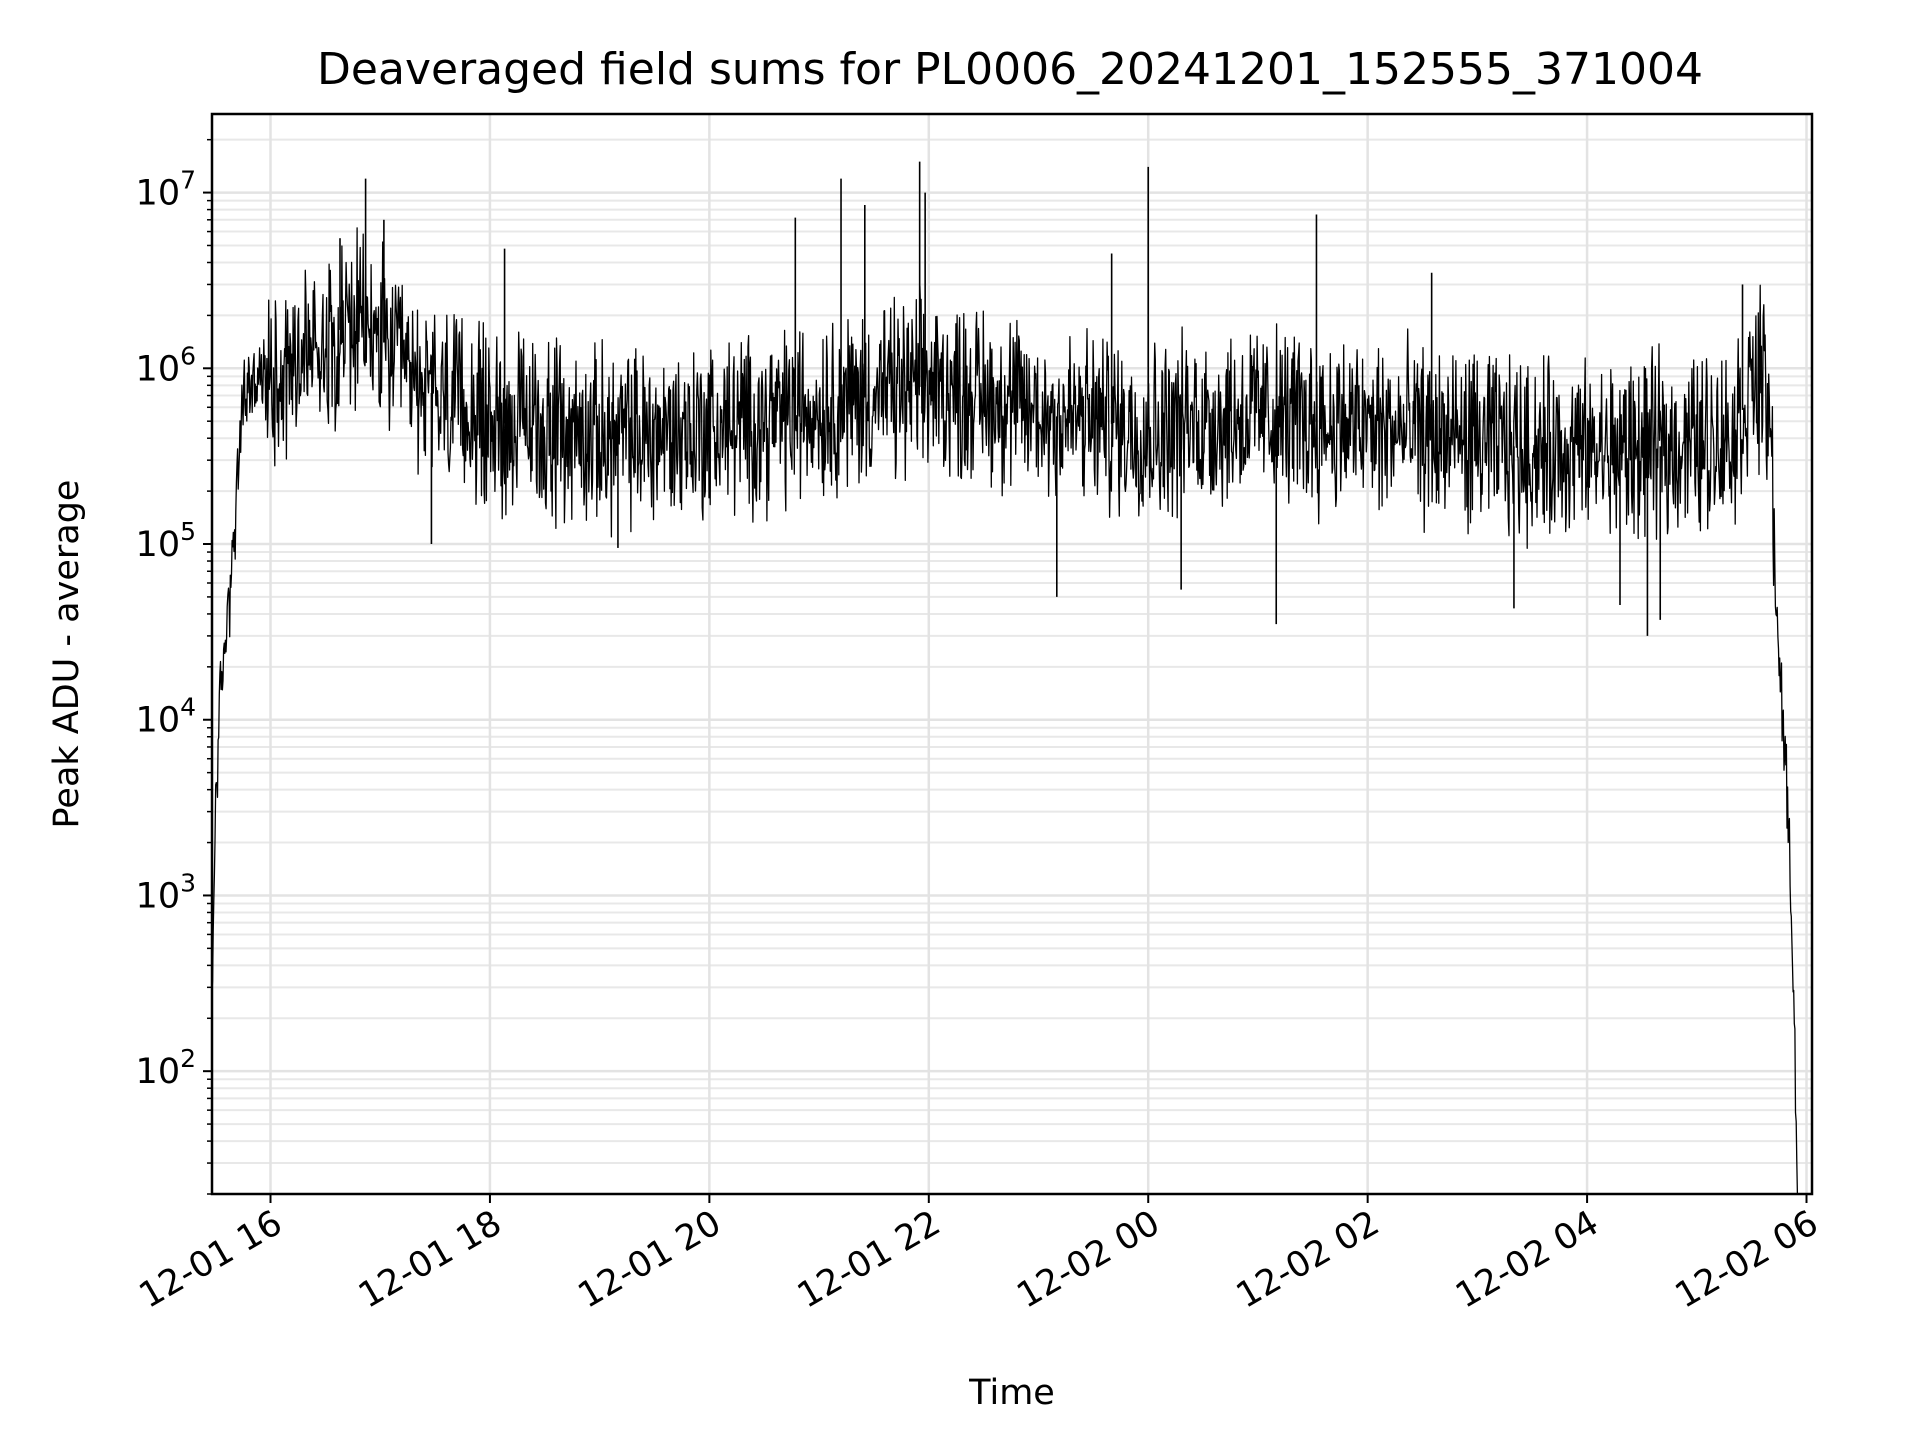 Image resolution: width=1920 pixels, height=1440 pixels. I want to click on y-tick-label: 10⁴, so click(166, 717).